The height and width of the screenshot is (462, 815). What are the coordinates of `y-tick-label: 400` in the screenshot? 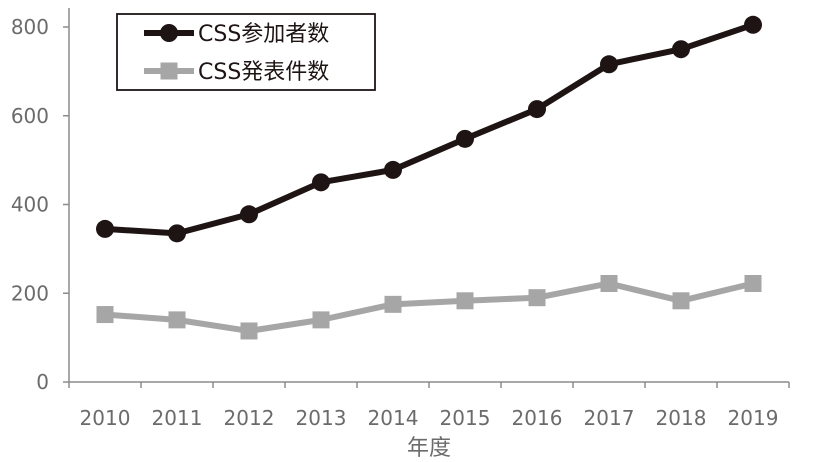 It's located at (30, 205).